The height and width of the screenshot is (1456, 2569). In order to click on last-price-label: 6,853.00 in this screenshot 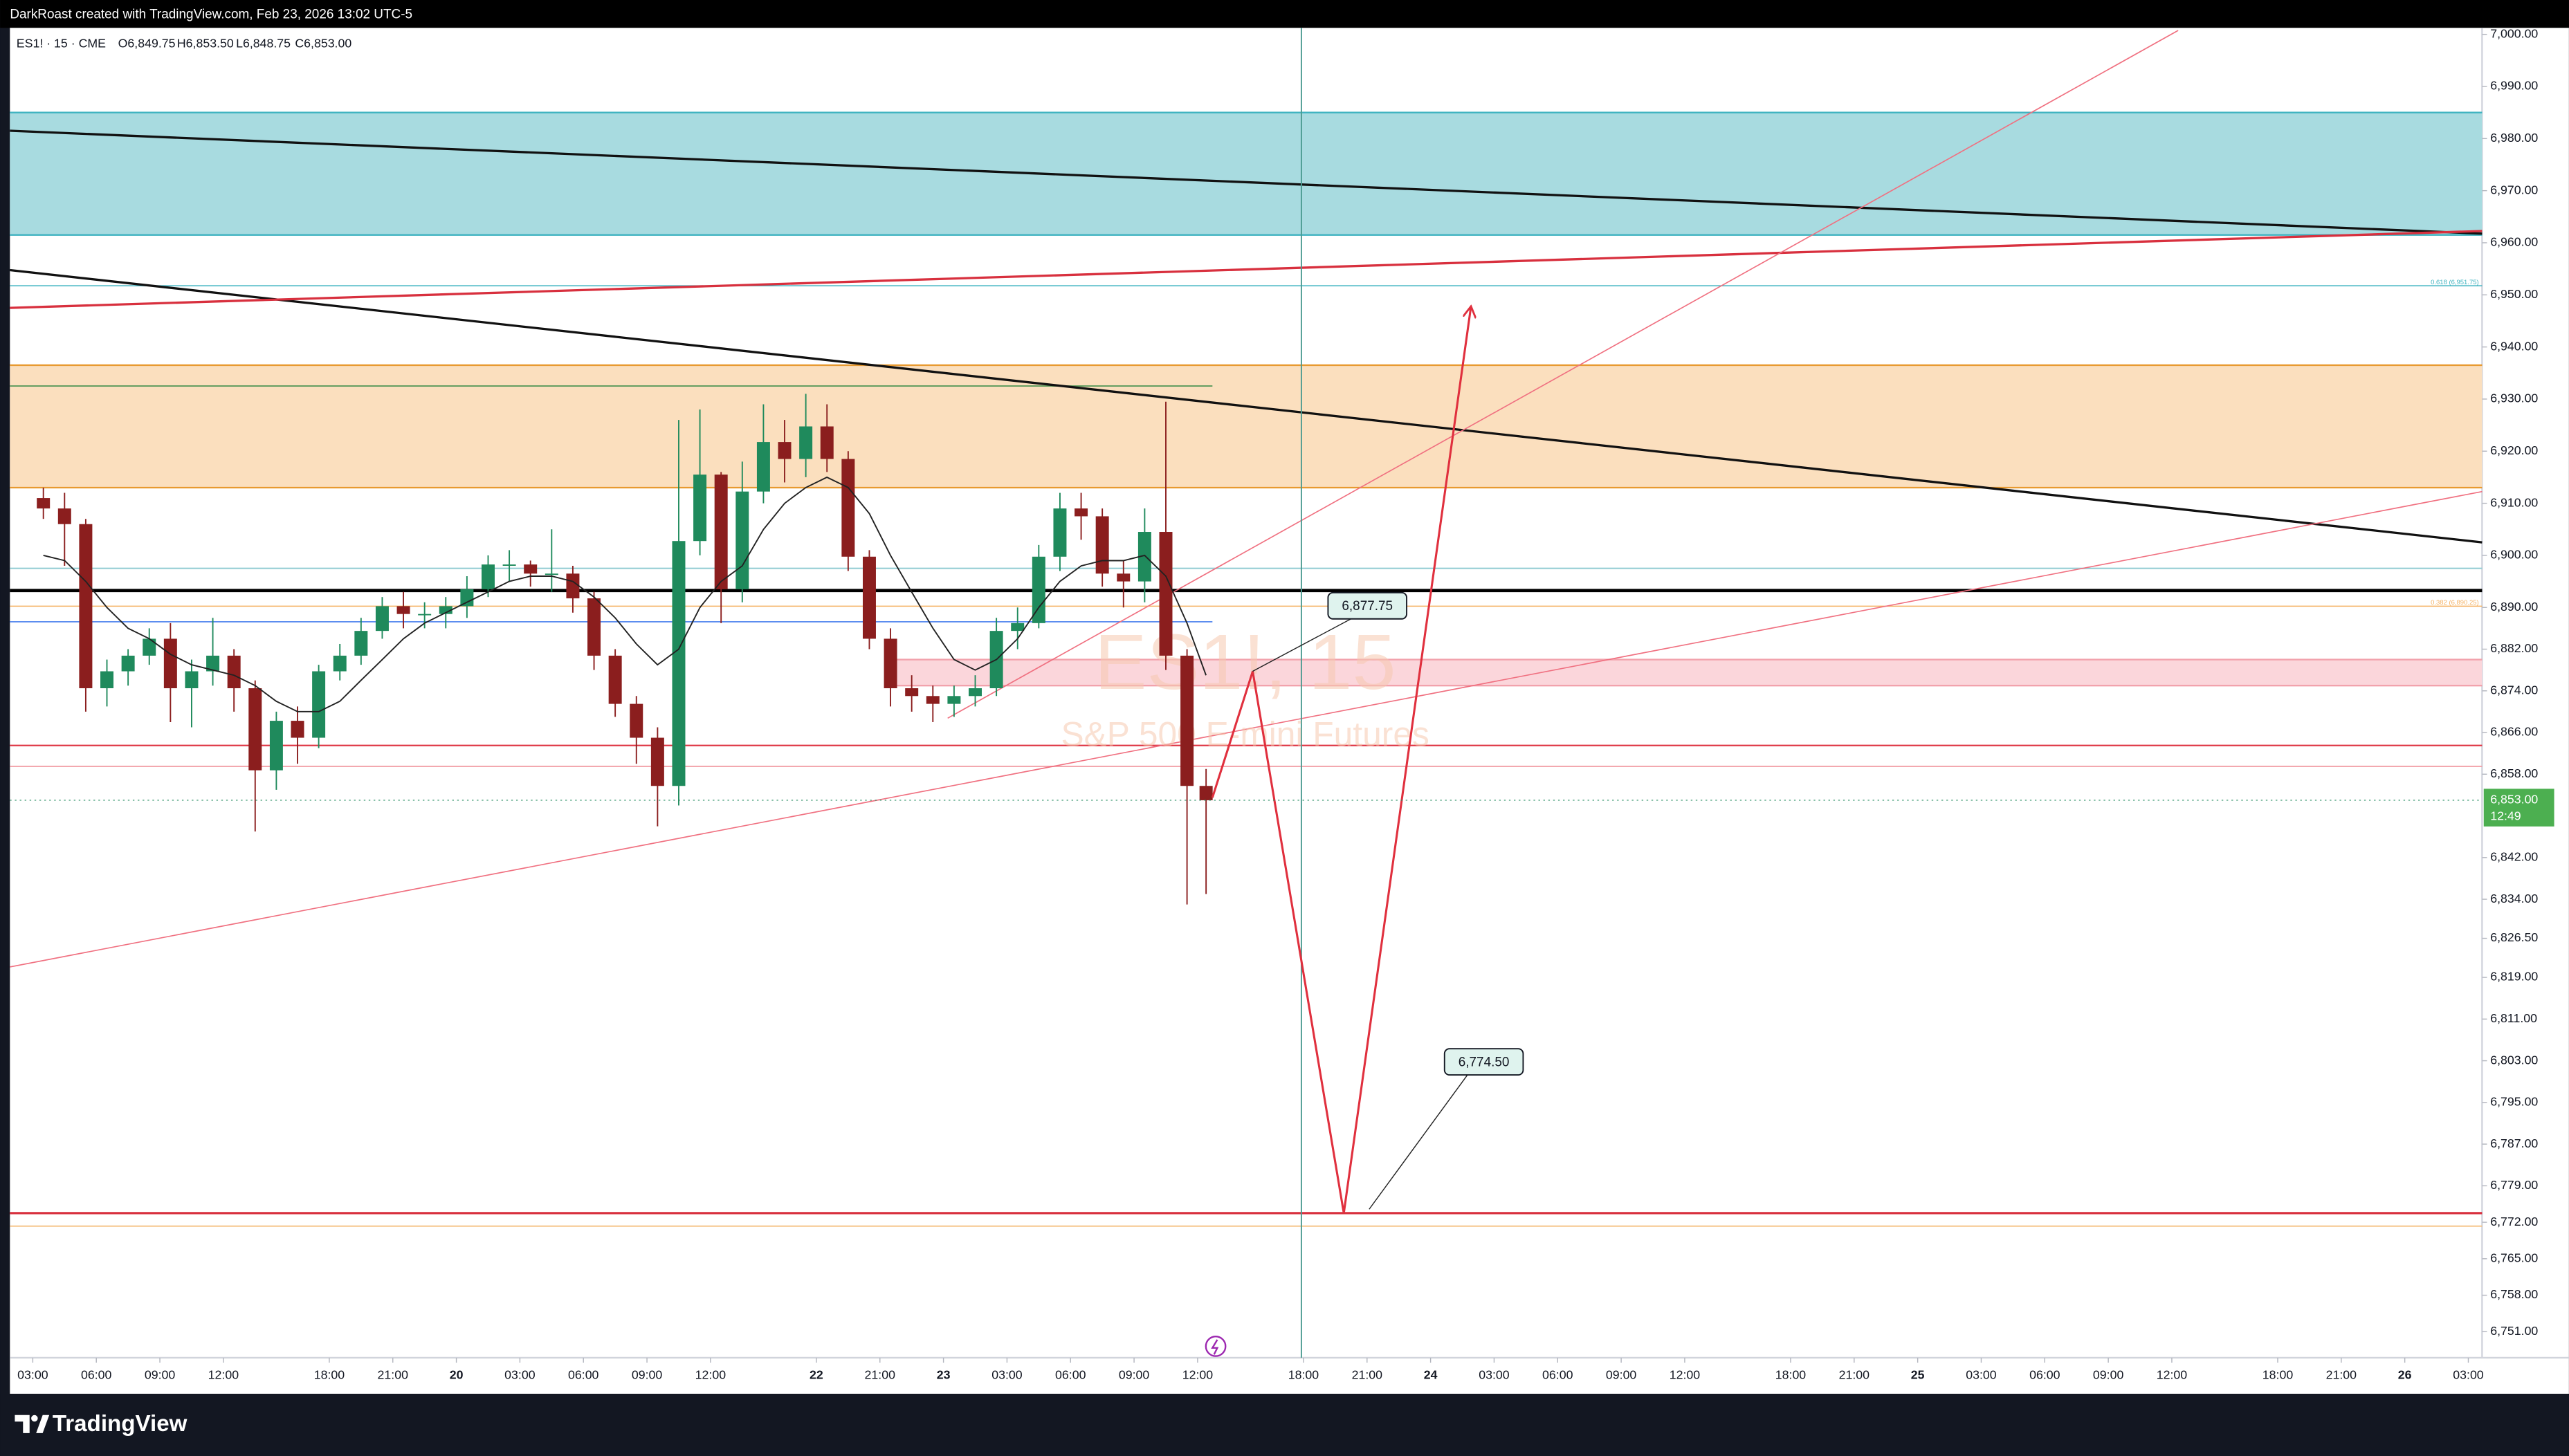, I will do `click(2514, 800)`.